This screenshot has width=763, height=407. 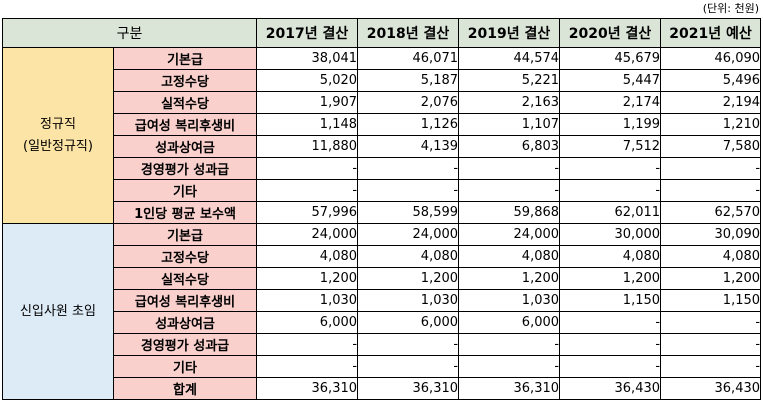 What do you see at coordinates (185, 58) in the screenshot?
I see `row-item-label: 기본급` at bounding box center [185, 58].